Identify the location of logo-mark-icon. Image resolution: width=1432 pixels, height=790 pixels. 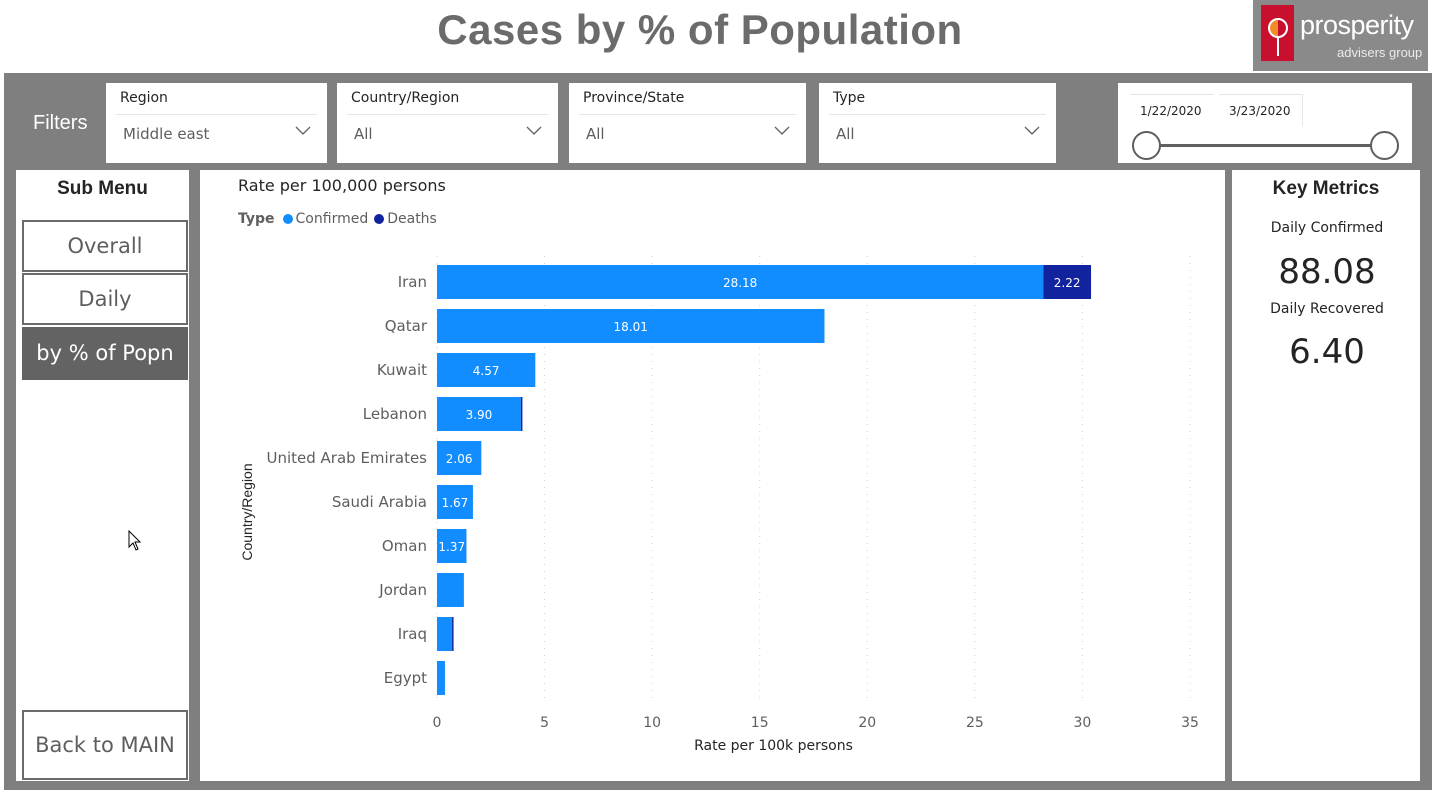
(1277, 33).